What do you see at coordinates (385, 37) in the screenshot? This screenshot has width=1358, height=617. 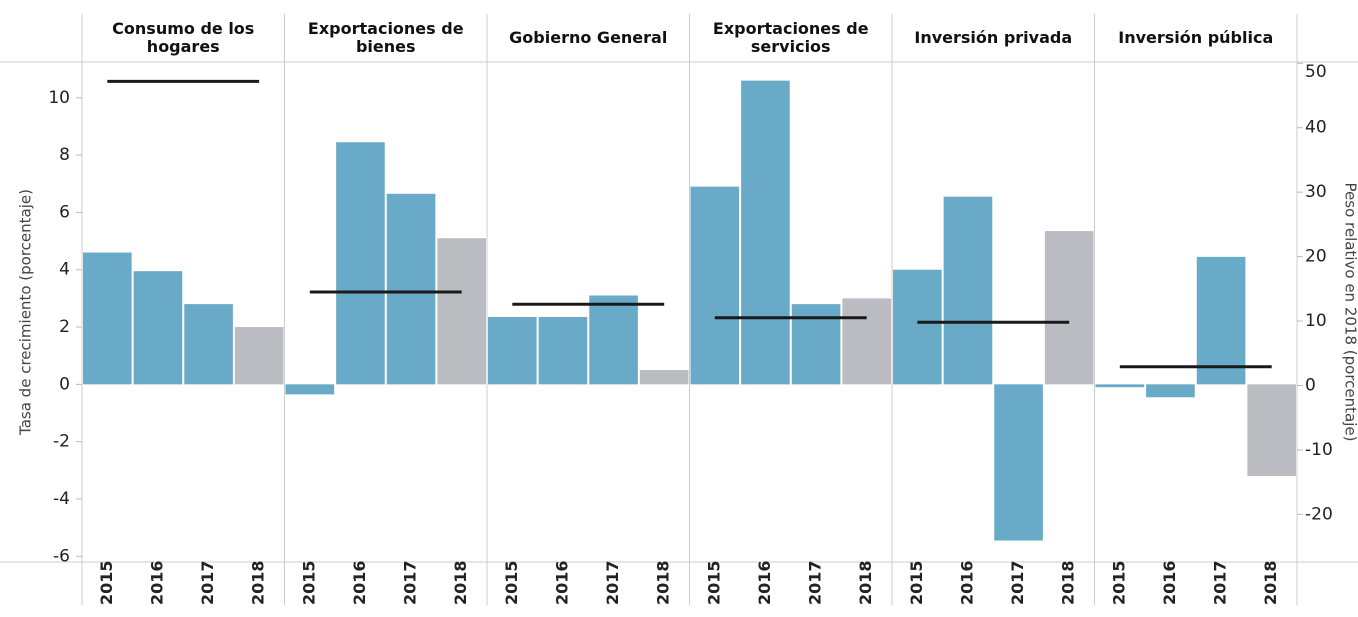 I see `panel-title: Exportaciones de bienes` at bounding box center [385, 37].